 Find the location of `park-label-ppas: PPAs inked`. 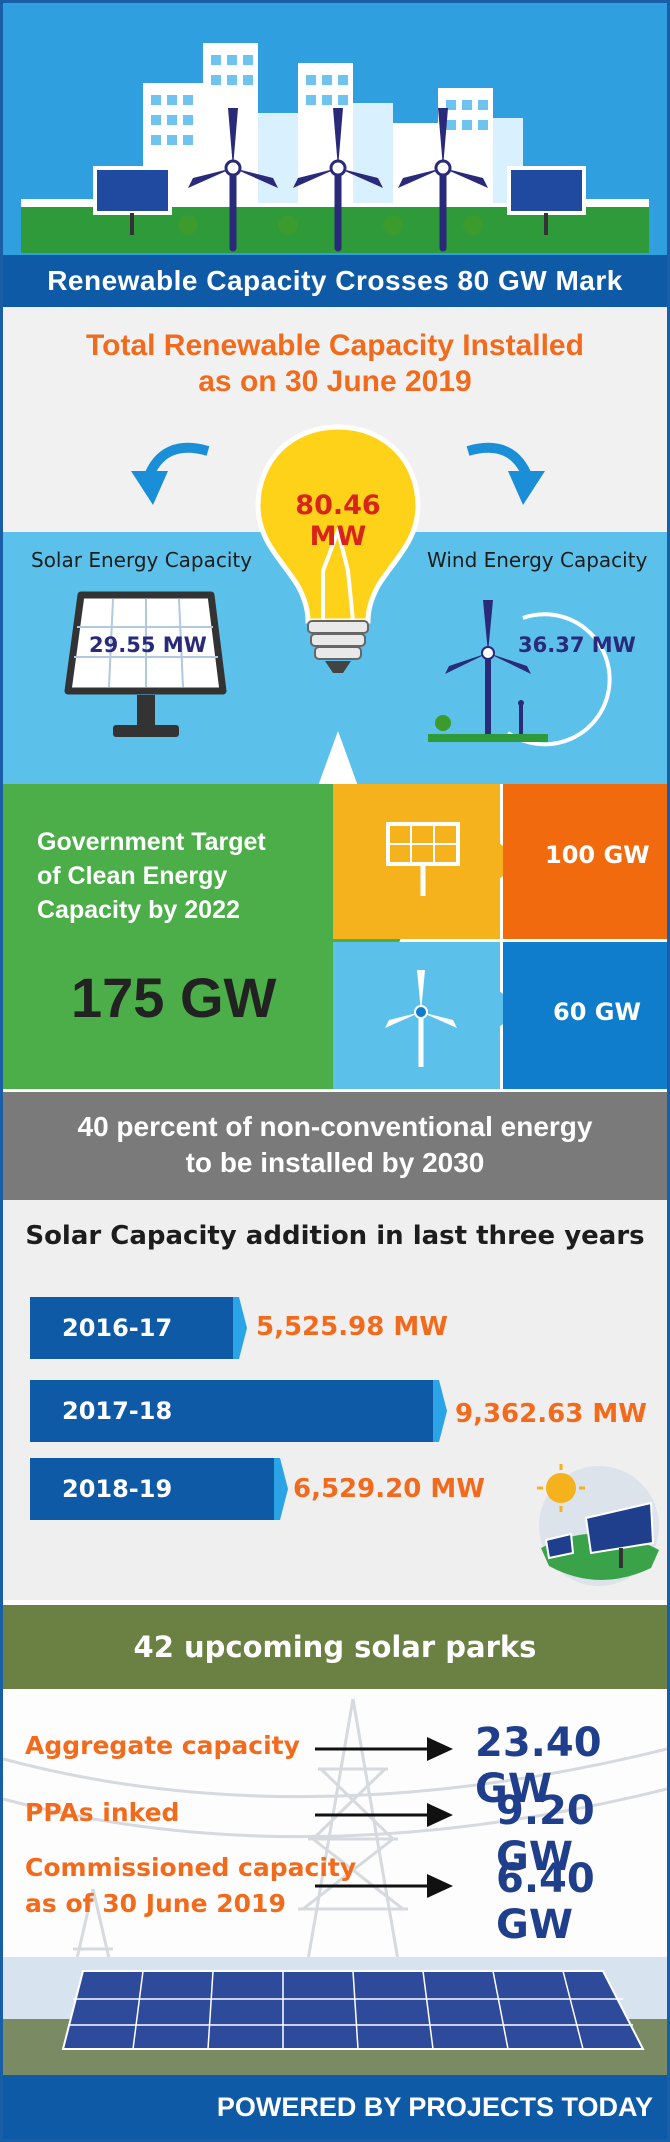

park-label-ppas: PPAs inked is located at coordinates (102, 1812).